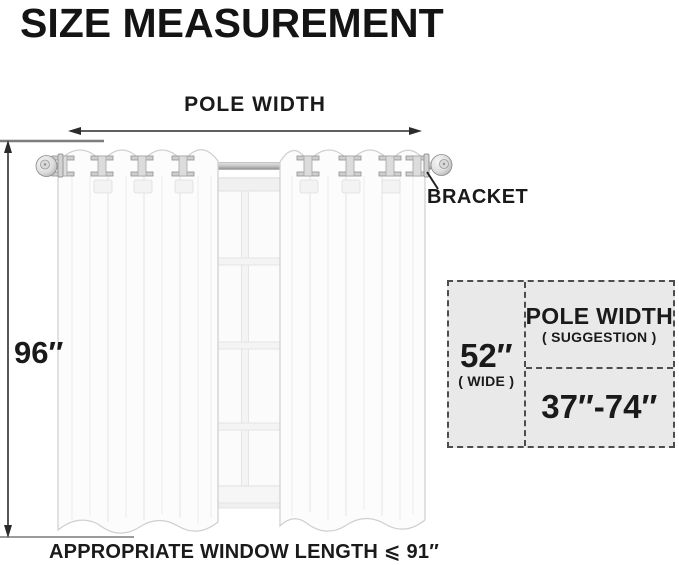 The height and width of the screenshot is (565, 679). What do you see at coordinates (244, 552) in the screenshot?
I see `window-length-note: APPROPRIATE WINDOW LENGTH ⩽ 91″` at bounding box center [244, 552].